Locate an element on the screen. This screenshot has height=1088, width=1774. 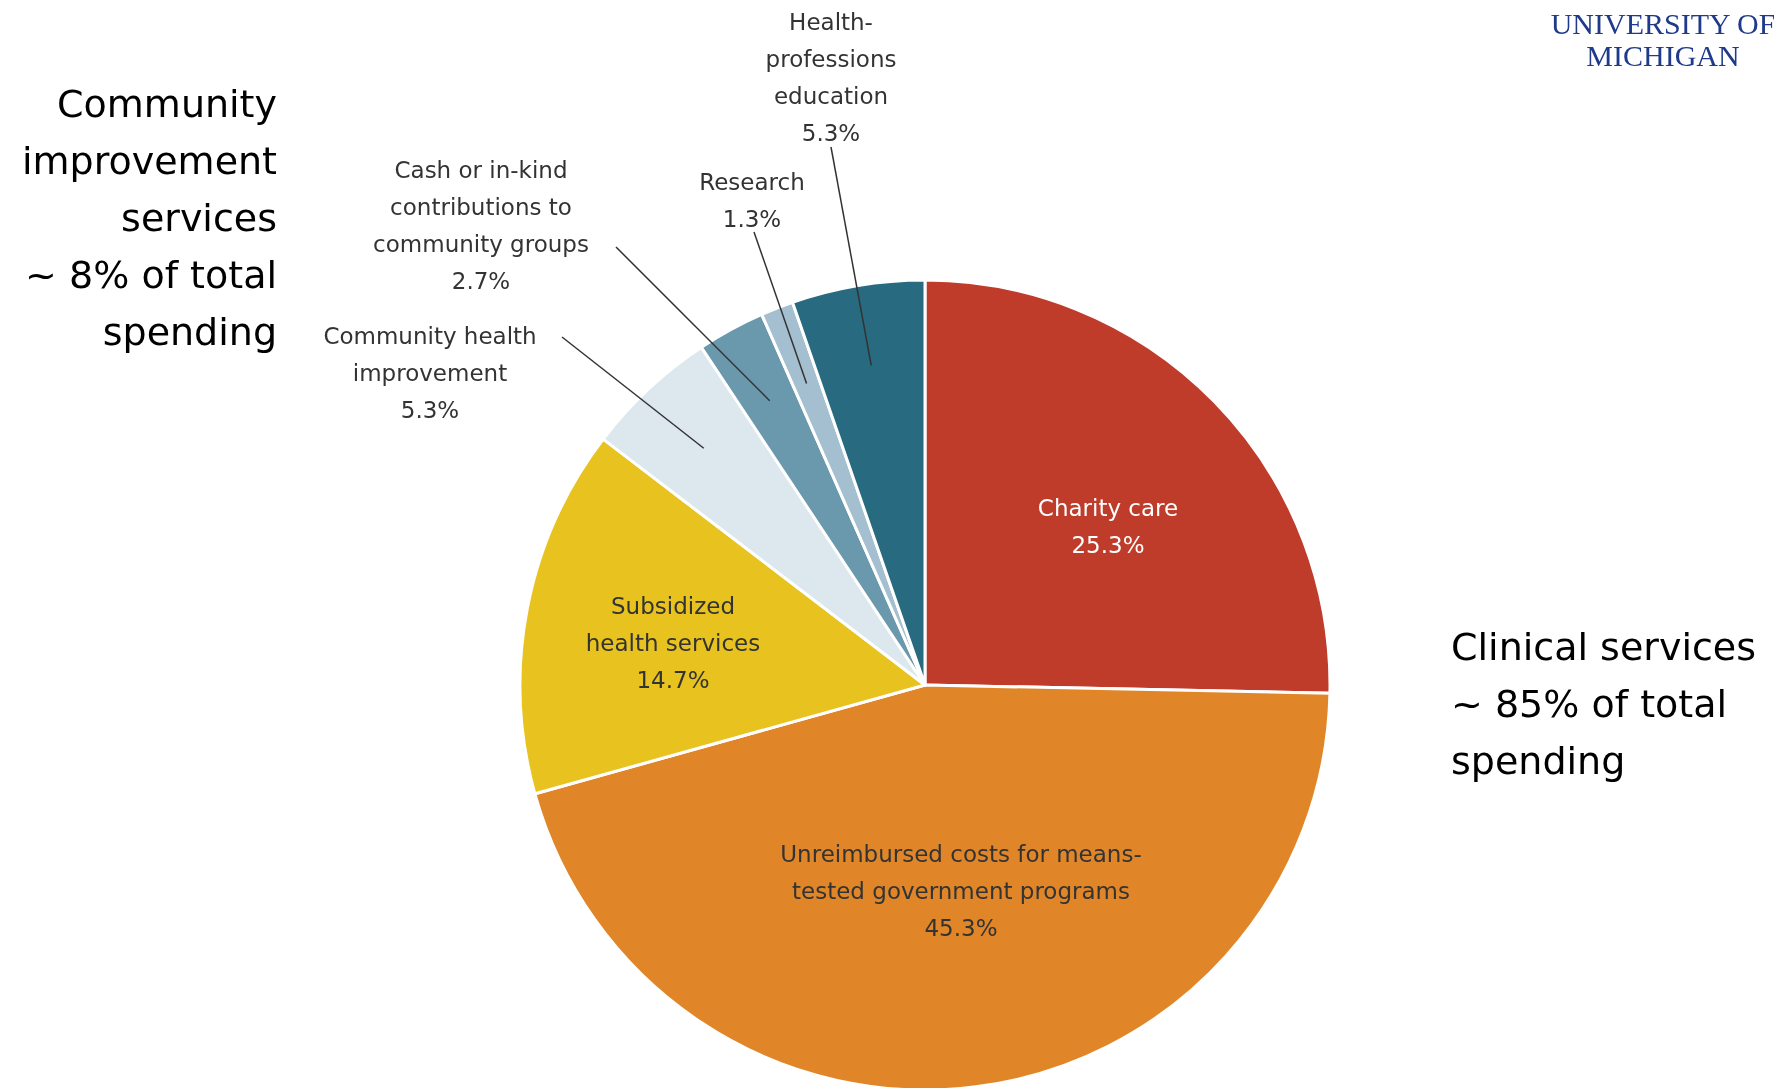
slice-label: Community health improvement is located at coordinates (430, 354).